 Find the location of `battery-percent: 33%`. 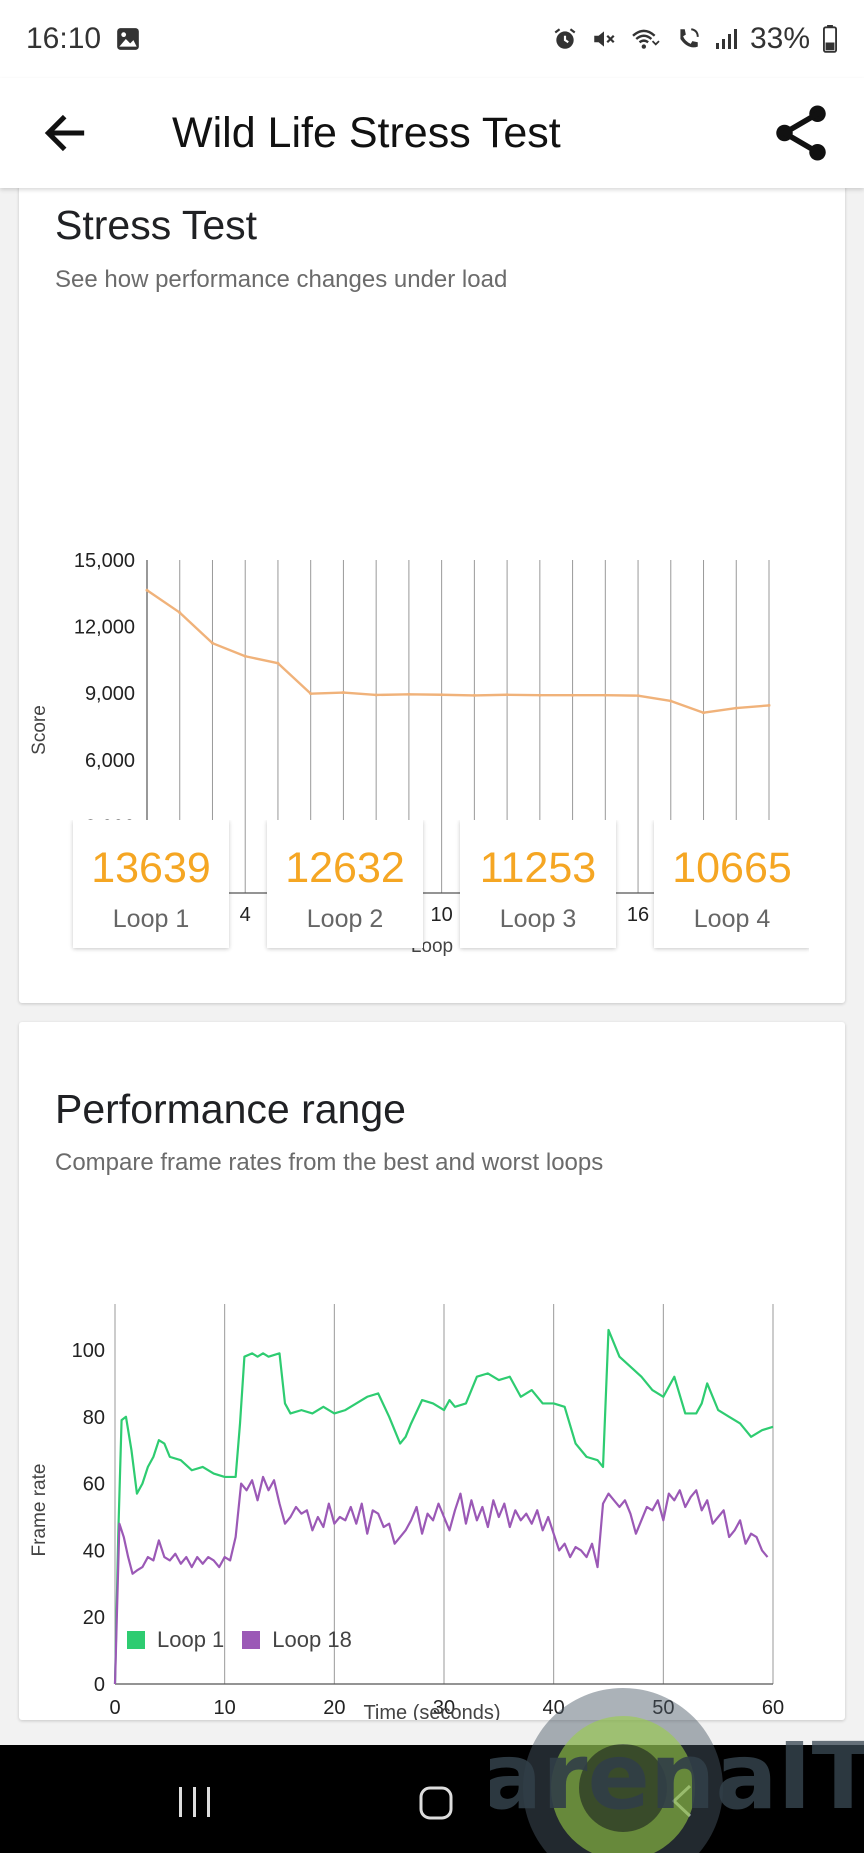

battery-percent: 33% is located at coordinates (779, 38).